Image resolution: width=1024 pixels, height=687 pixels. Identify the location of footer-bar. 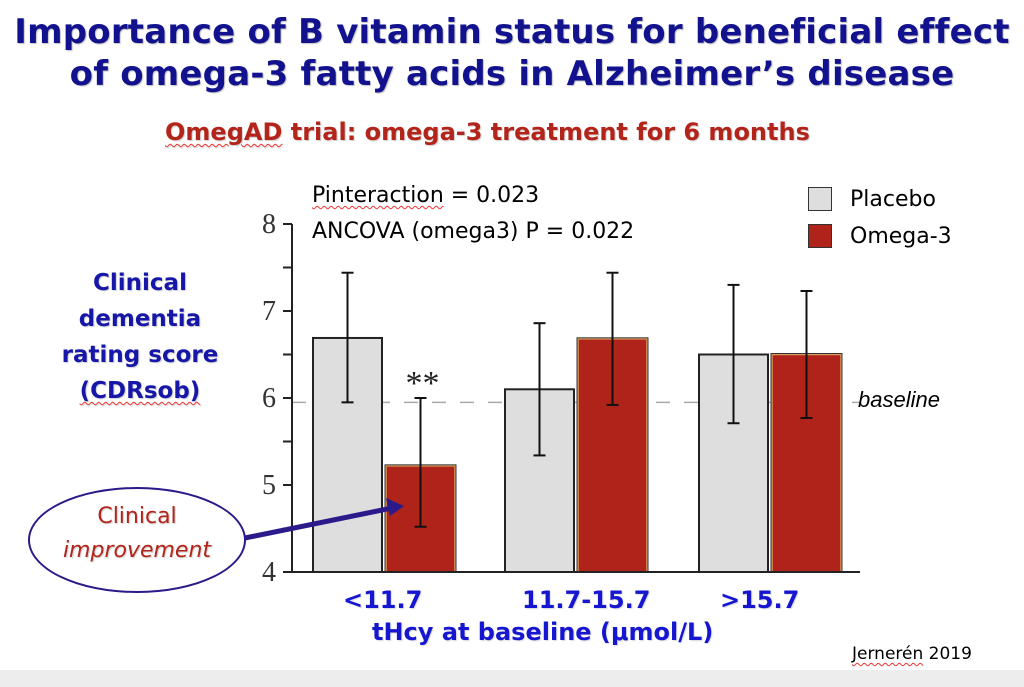
(512, 678).